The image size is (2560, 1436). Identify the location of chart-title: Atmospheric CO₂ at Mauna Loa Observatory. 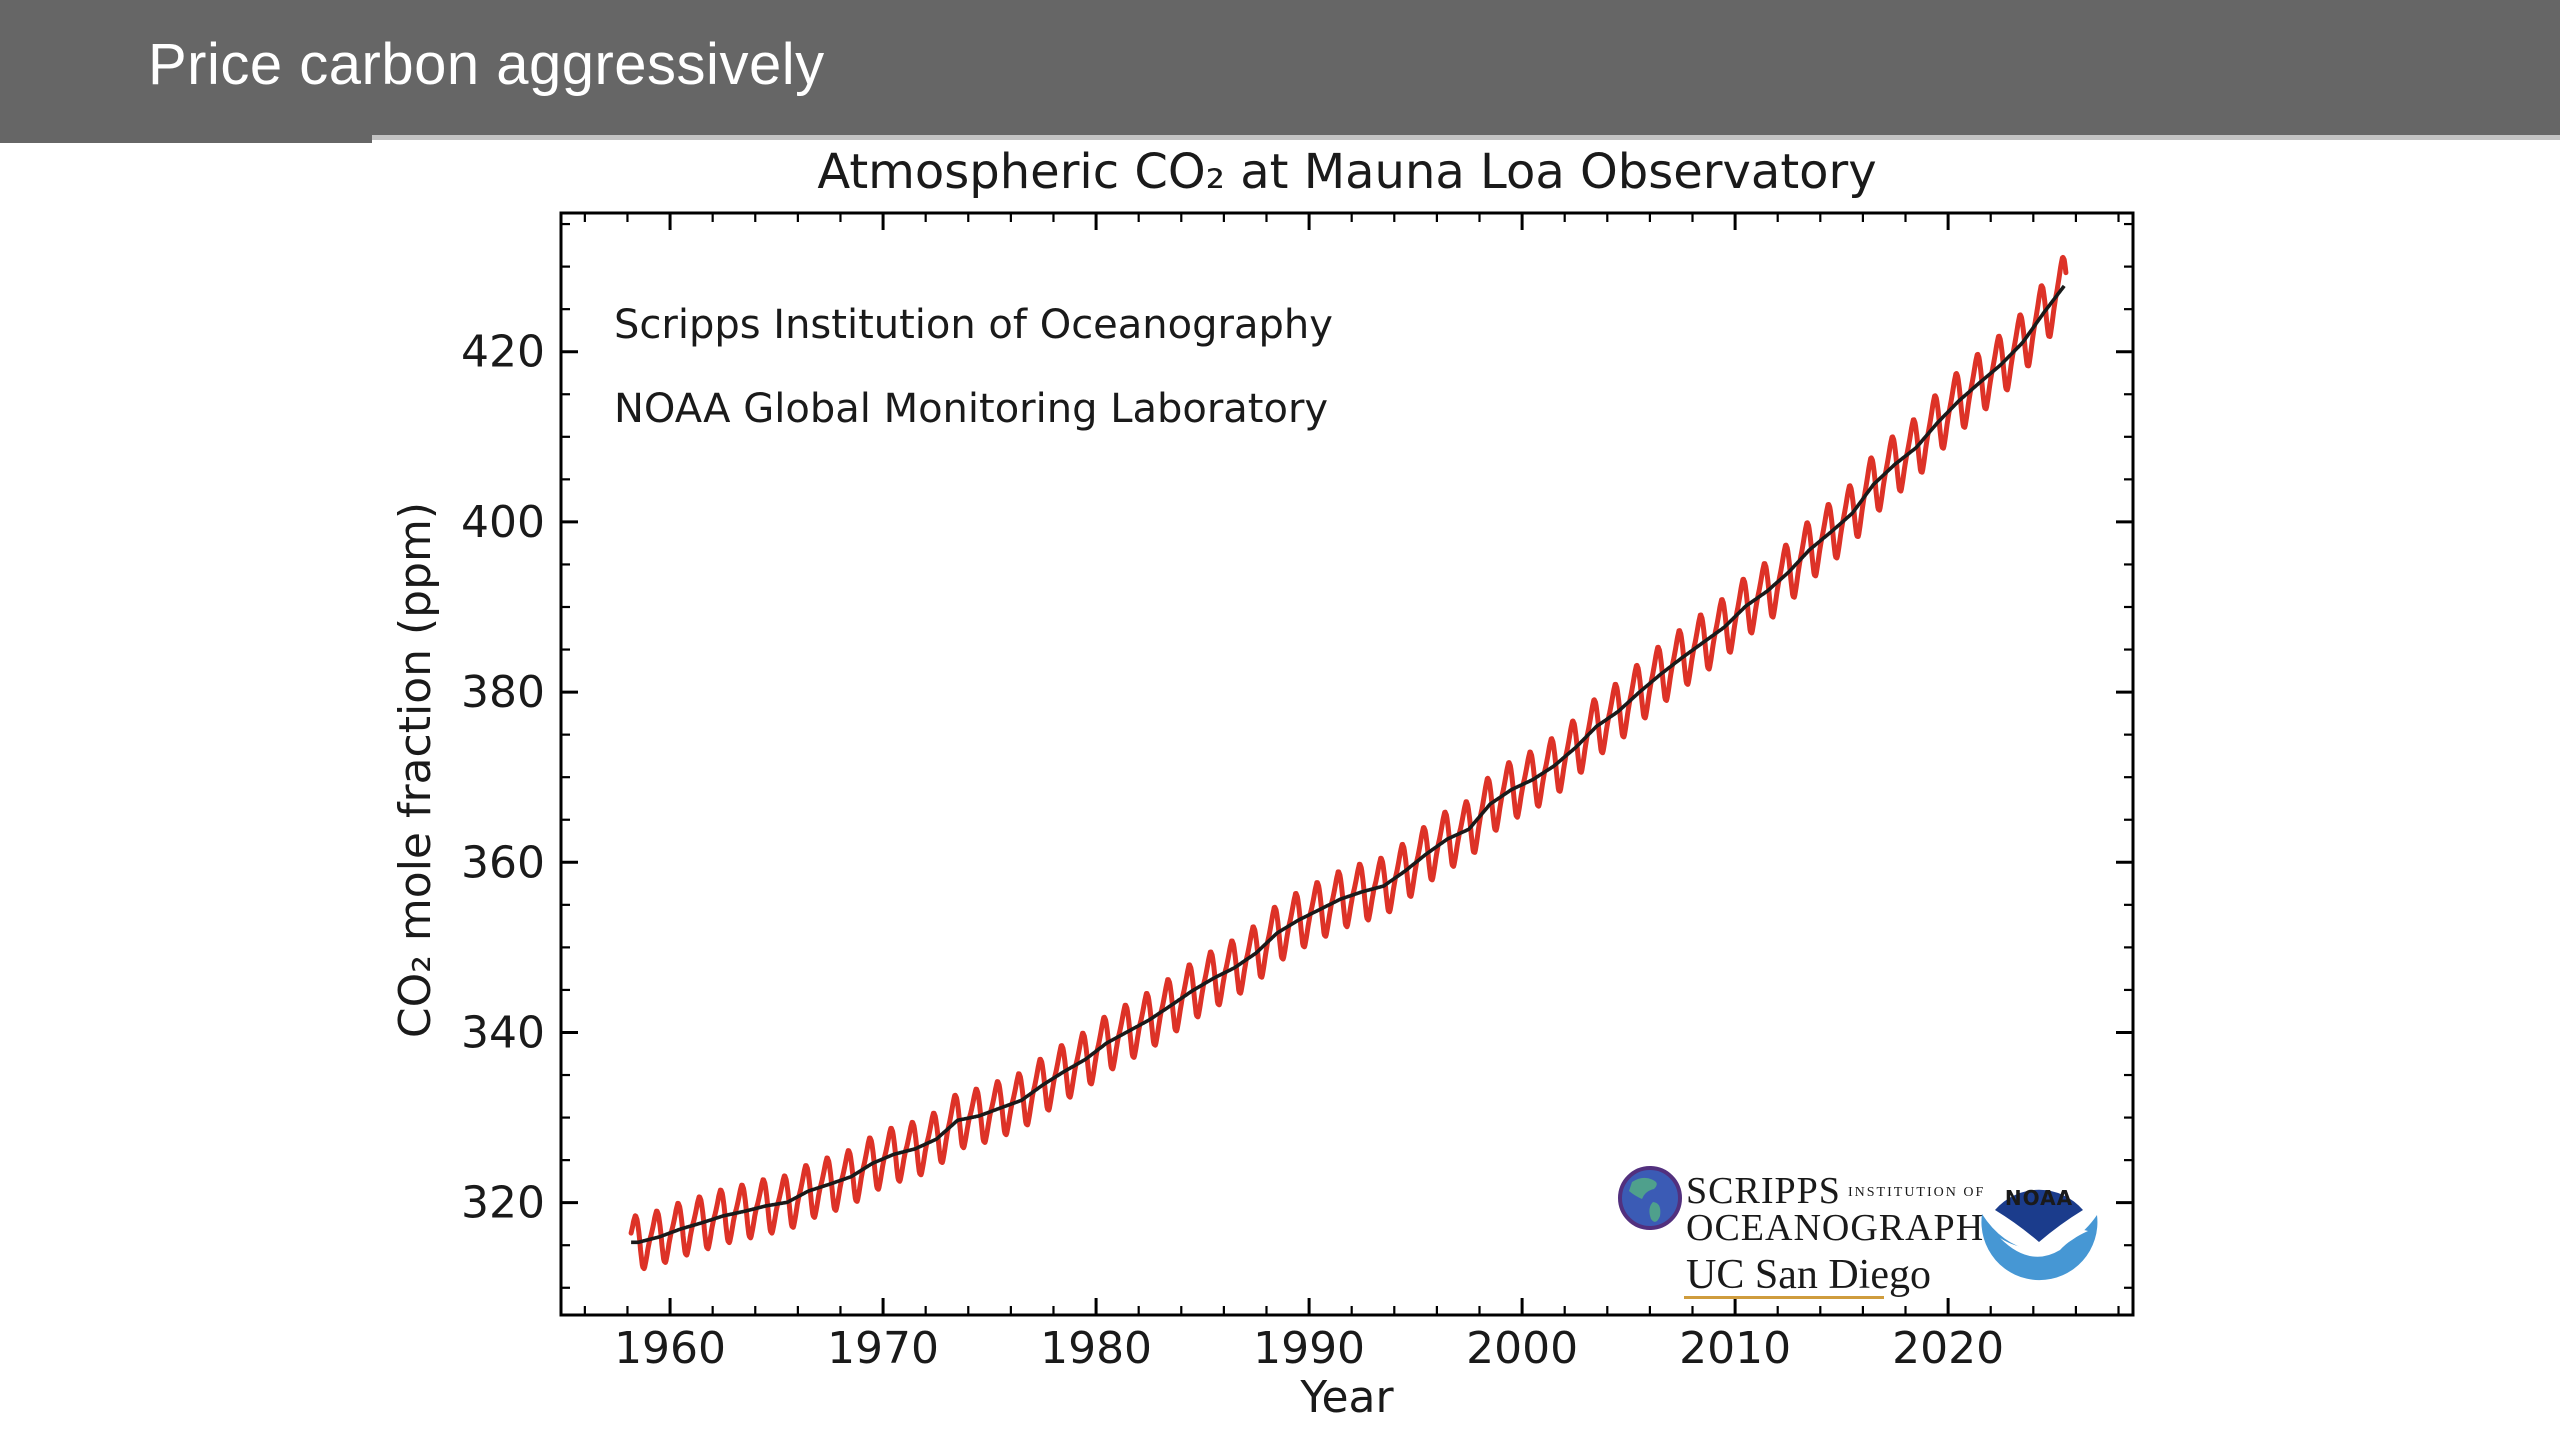
(1346, 172).